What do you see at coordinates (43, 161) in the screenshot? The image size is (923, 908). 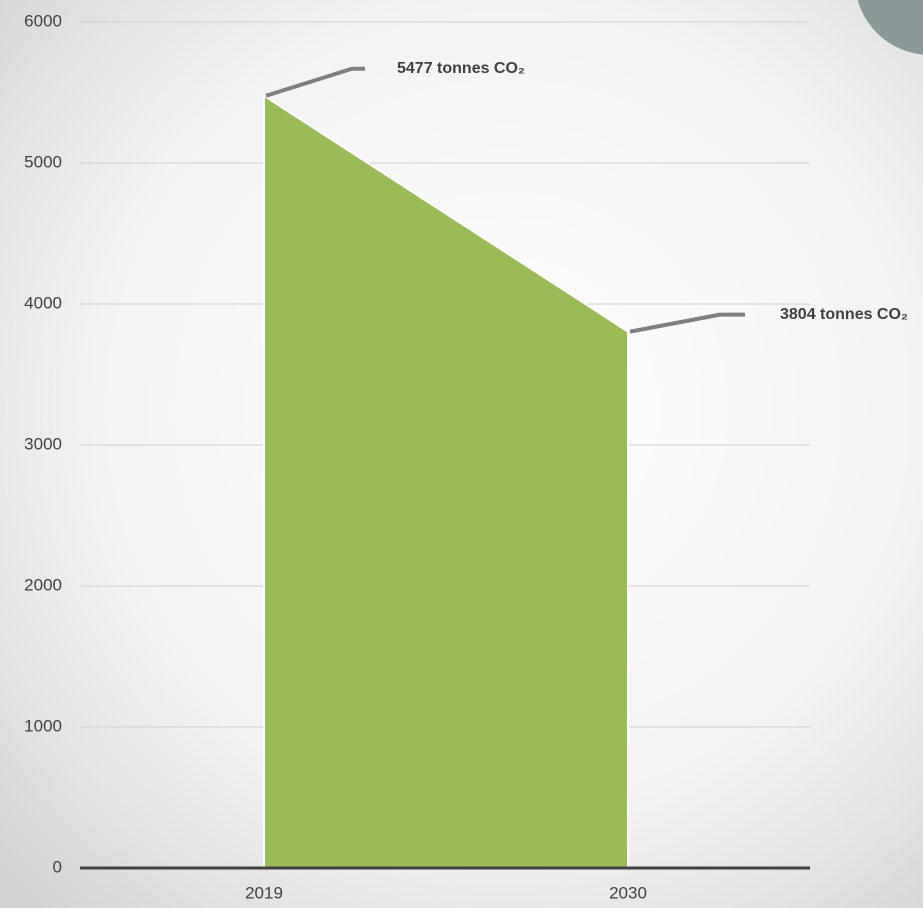 I see `y-tick-label: 5000` at bounding box center [43, 161].